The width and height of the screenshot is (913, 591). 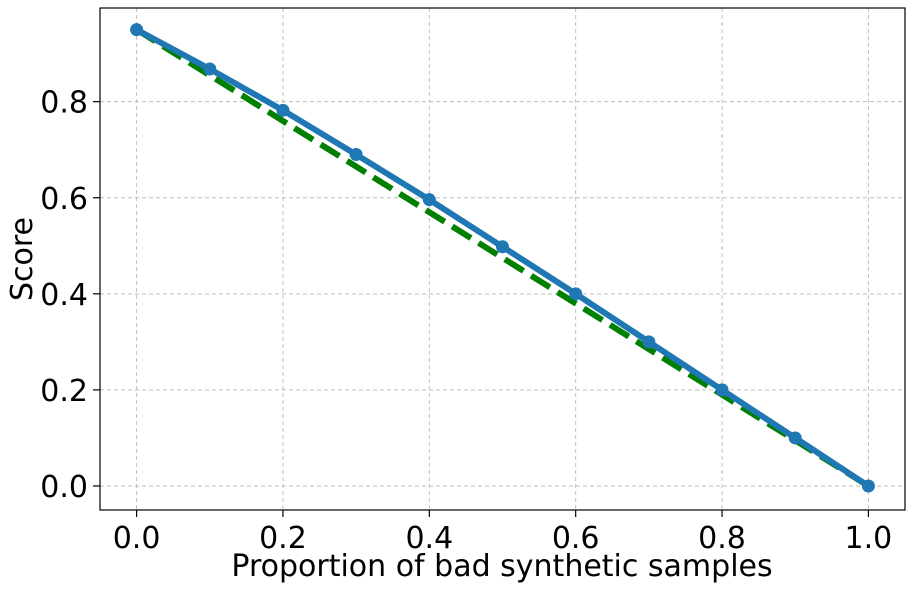 I want to click on y-tick-label: 0.8, so click(x=64, y=103).